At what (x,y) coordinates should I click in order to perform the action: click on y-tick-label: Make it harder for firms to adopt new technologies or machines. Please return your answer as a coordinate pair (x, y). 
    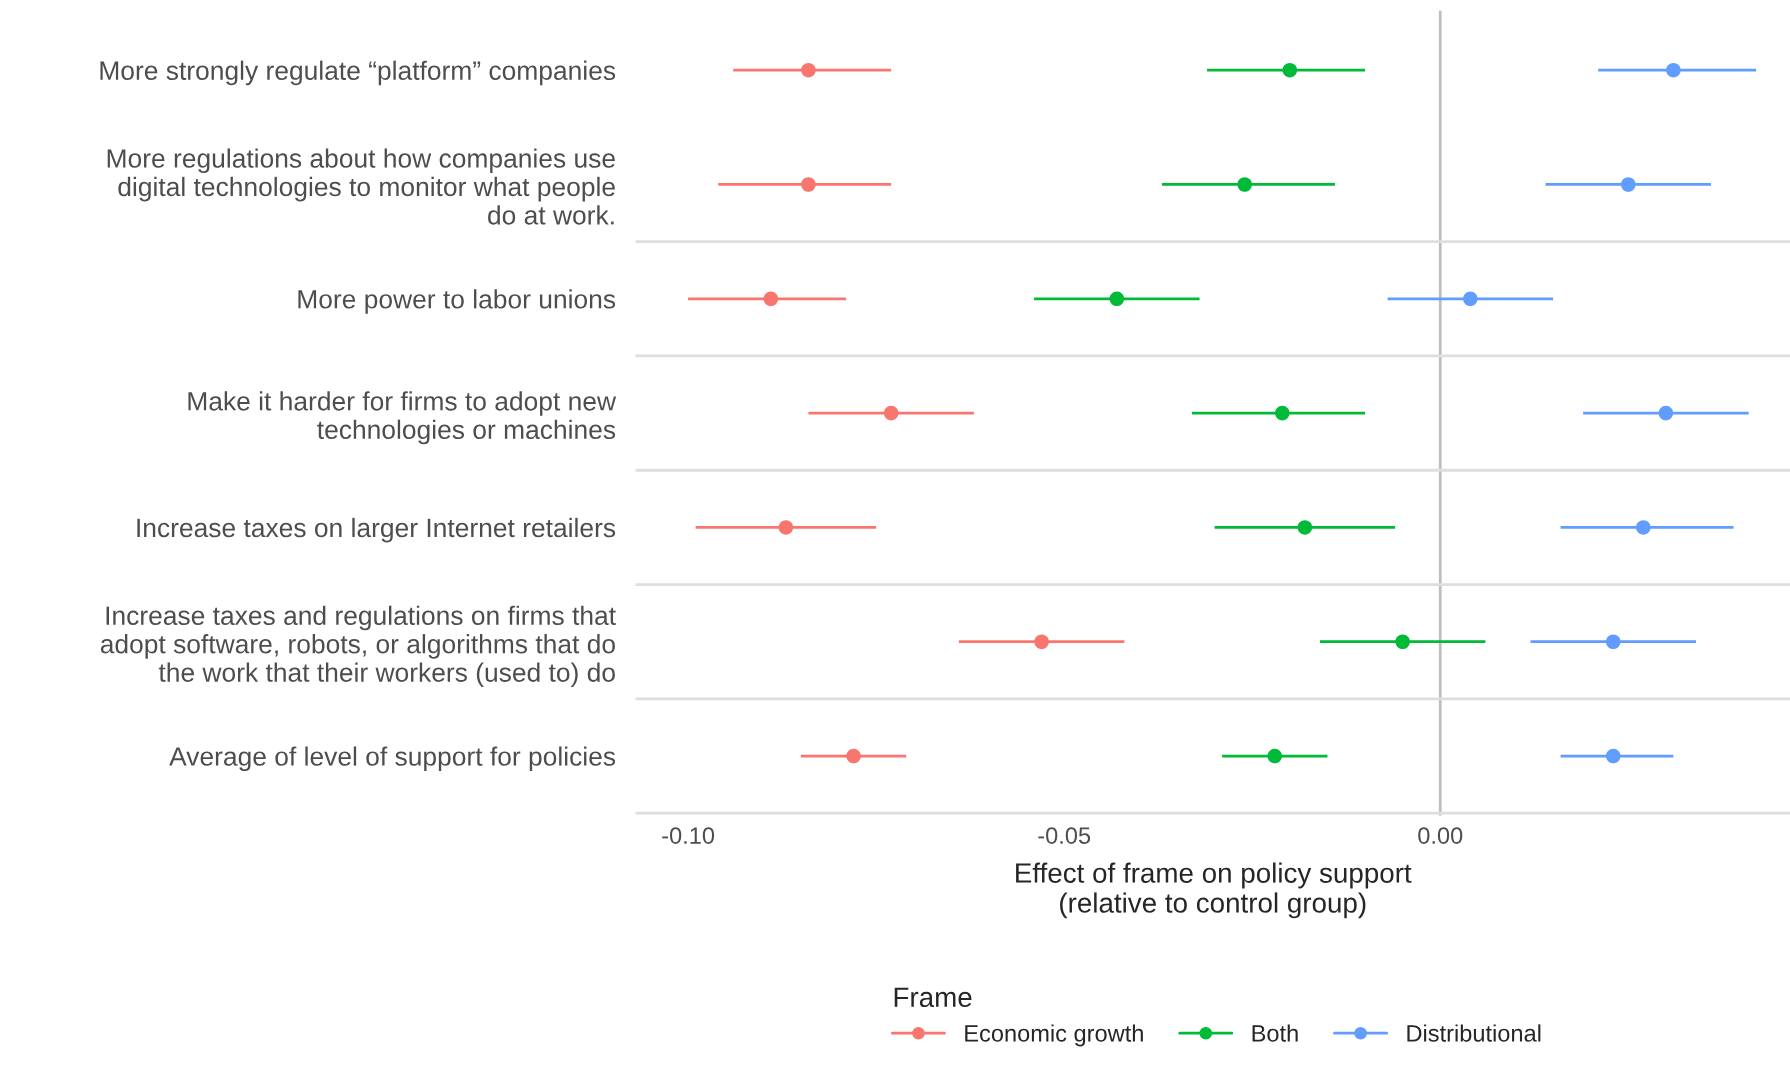
    Looking at the image, I should click on (402, 418).